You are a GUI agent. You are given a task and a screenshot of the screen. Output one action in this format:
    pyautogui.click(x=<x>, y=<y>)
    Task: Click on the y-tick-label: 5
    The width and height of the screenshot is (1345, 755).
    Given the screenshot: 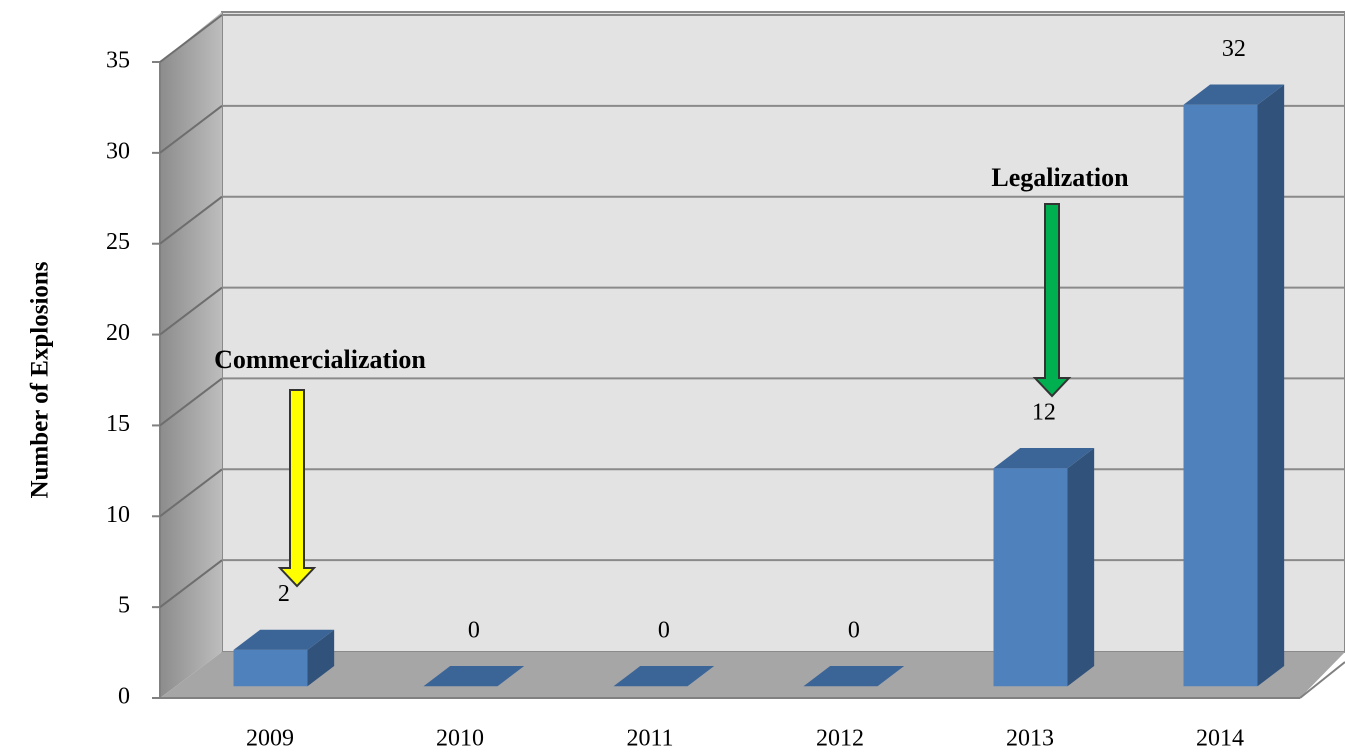 What is the action you would take?
    pyautogui.click(x=124, y=606)
    